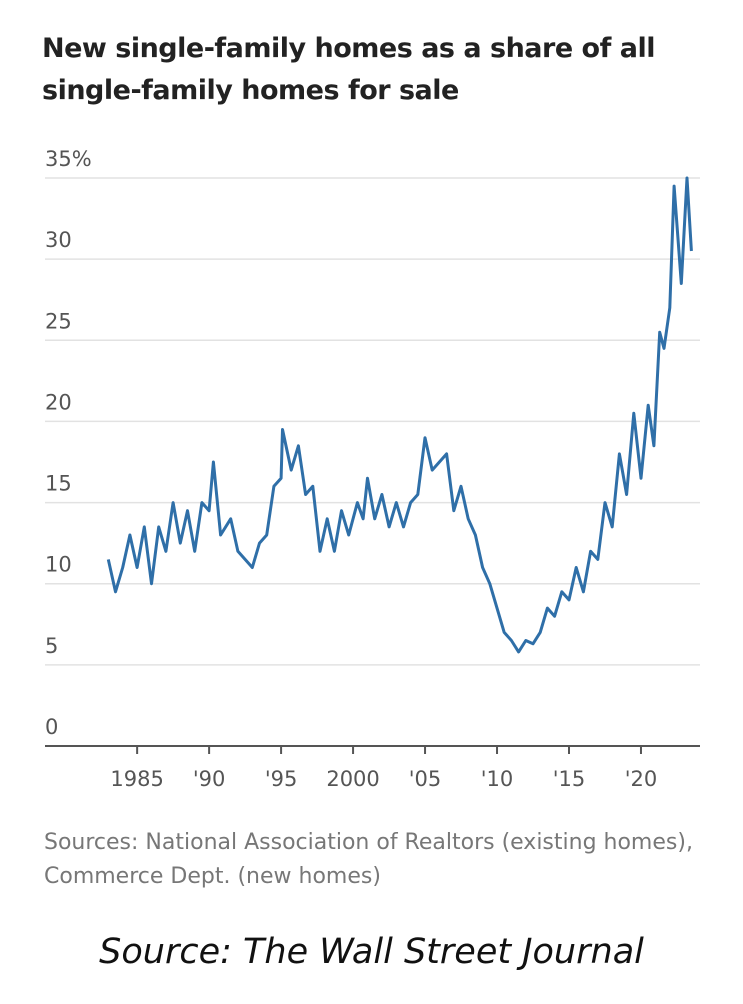  Describe the element at coordinates (569, 779) in the screenshot. I see `x-tick-label: '15` at that location.